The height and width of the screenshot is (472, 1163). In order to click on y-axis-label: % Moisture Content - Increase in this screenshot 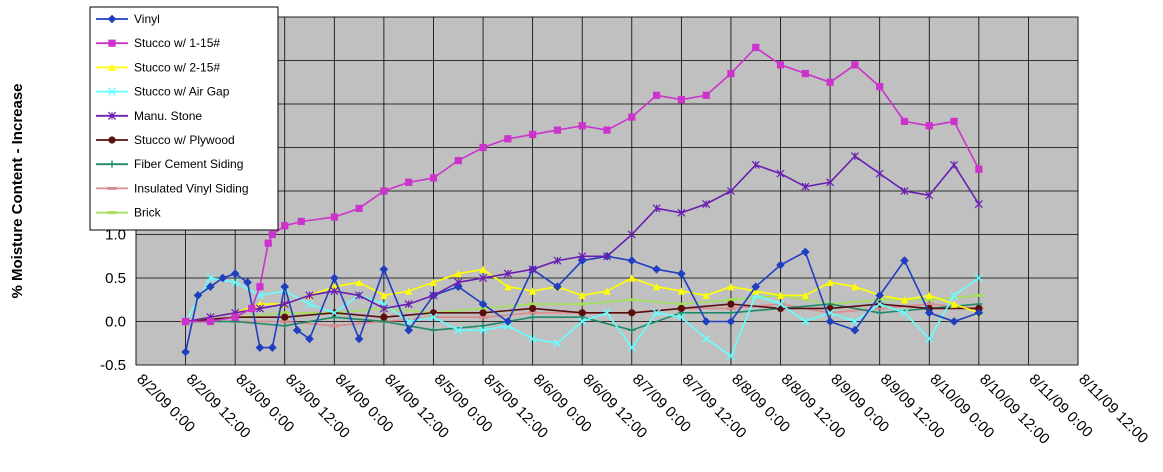, I will do `click(17, 190)`.